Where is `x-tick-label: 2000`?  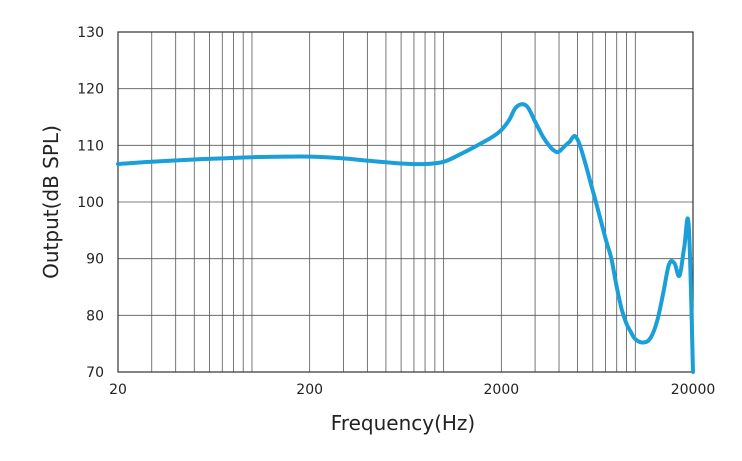
x-tick-label: 2000 is located at coordinates (502, 390).